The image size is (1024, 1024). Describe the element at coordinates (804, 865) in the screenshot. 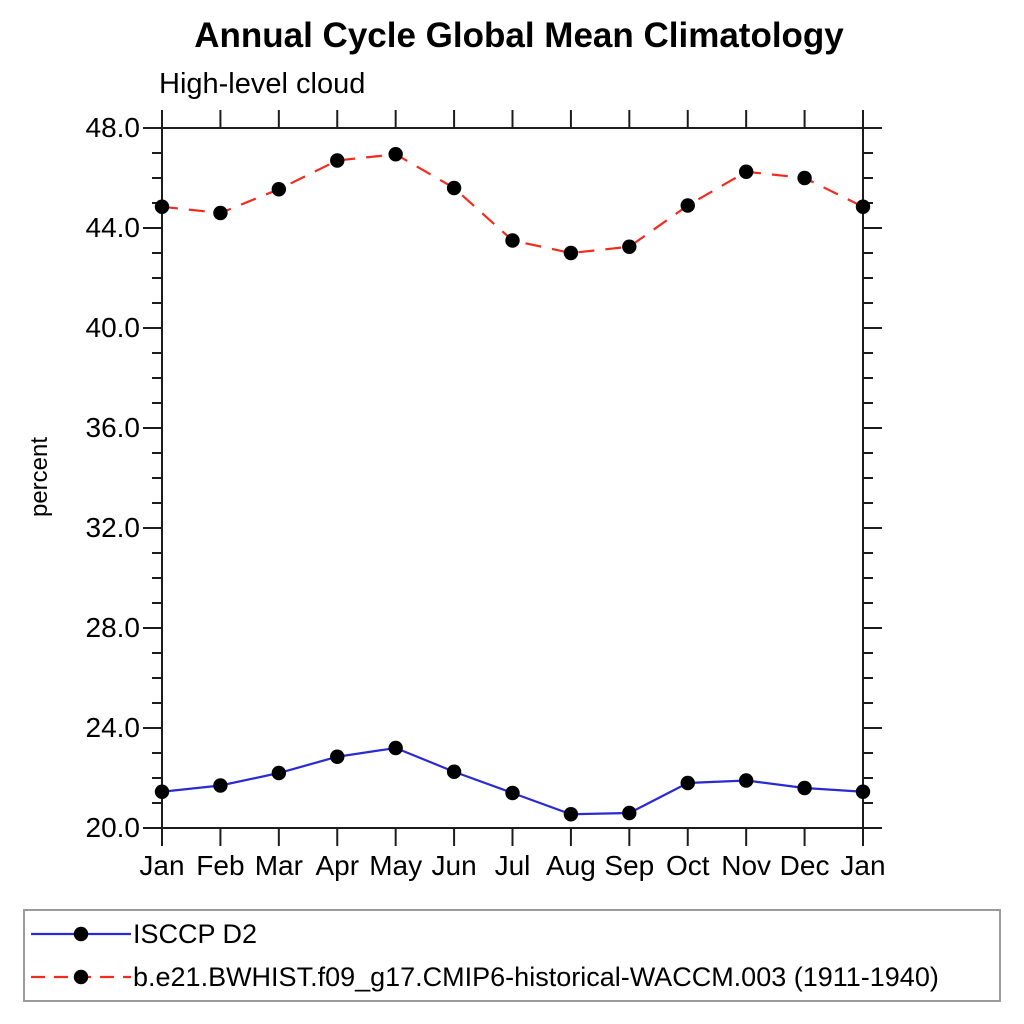

I see `x-tick-label: Dec` at that location.